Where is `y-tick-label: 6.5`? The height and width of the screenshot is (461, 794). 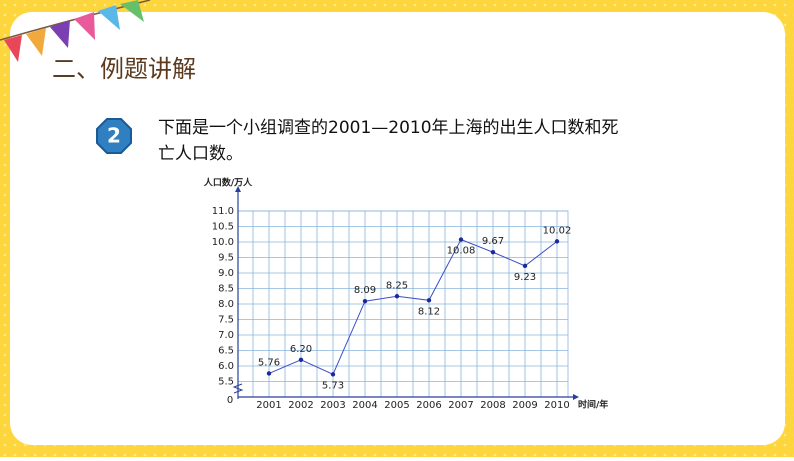 y-tick-label: 6.5 is located at coordinates (226, 351).